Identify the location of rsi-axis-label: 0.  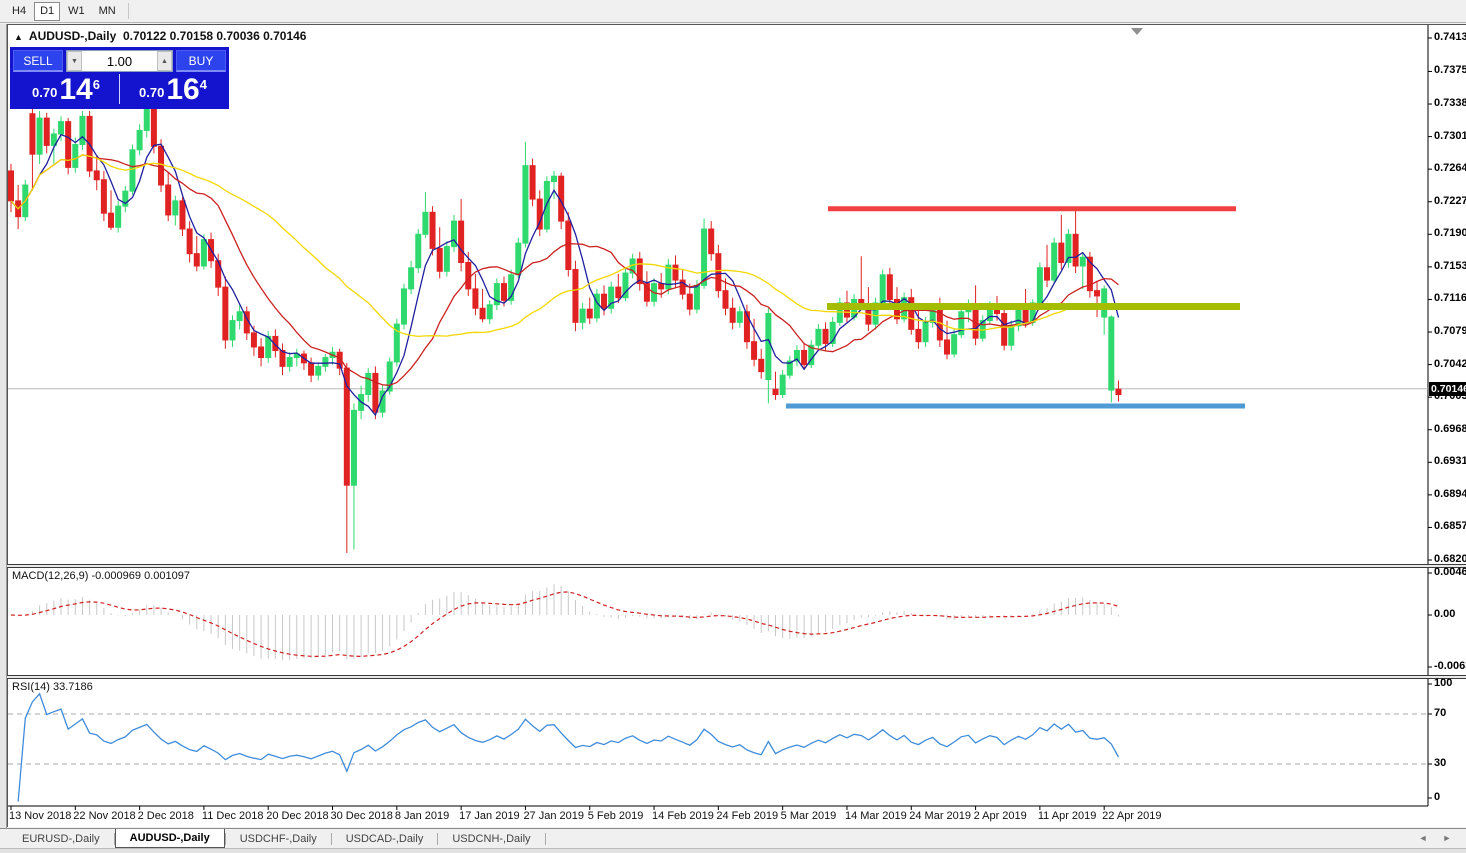
(1437, 797).